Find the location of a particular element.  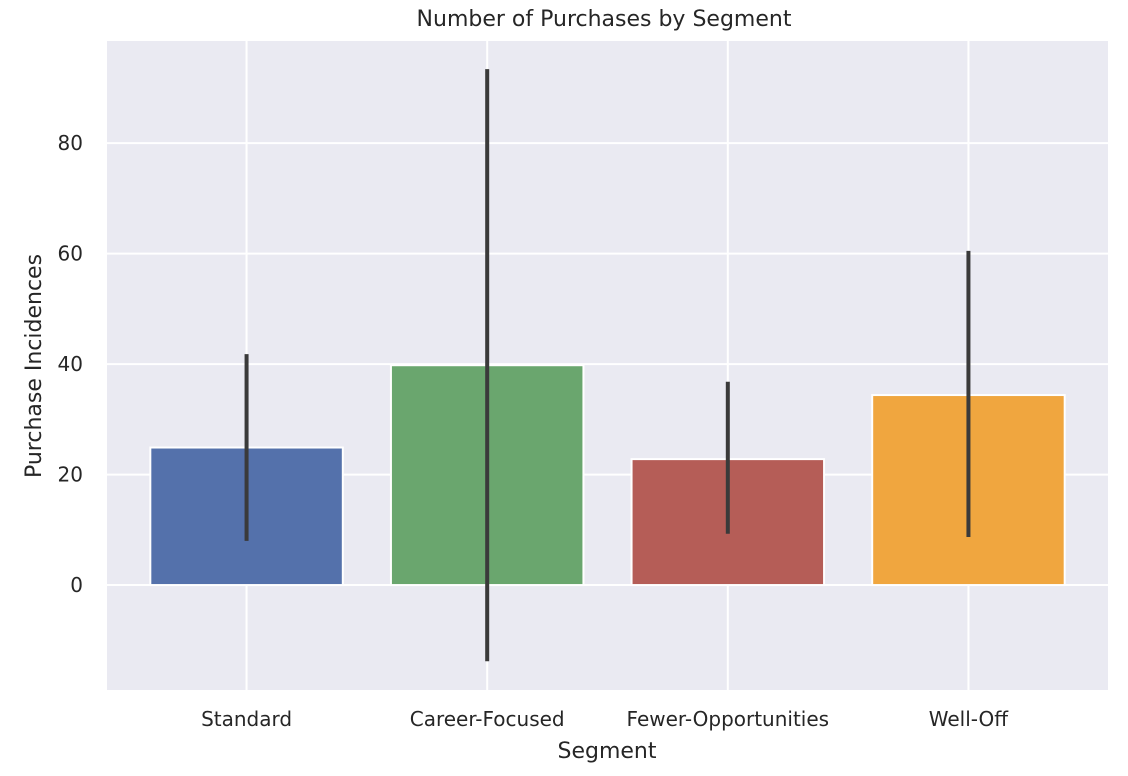

y-tick-label: 60 is located at coordinates (70, 254).